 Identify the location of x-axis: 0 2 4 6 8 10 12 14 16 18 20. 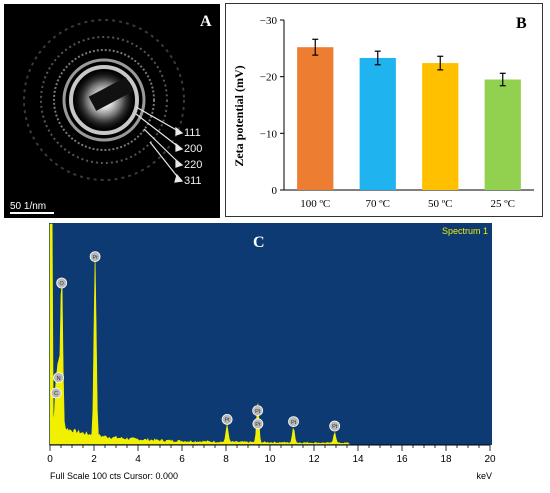
(271, 454).